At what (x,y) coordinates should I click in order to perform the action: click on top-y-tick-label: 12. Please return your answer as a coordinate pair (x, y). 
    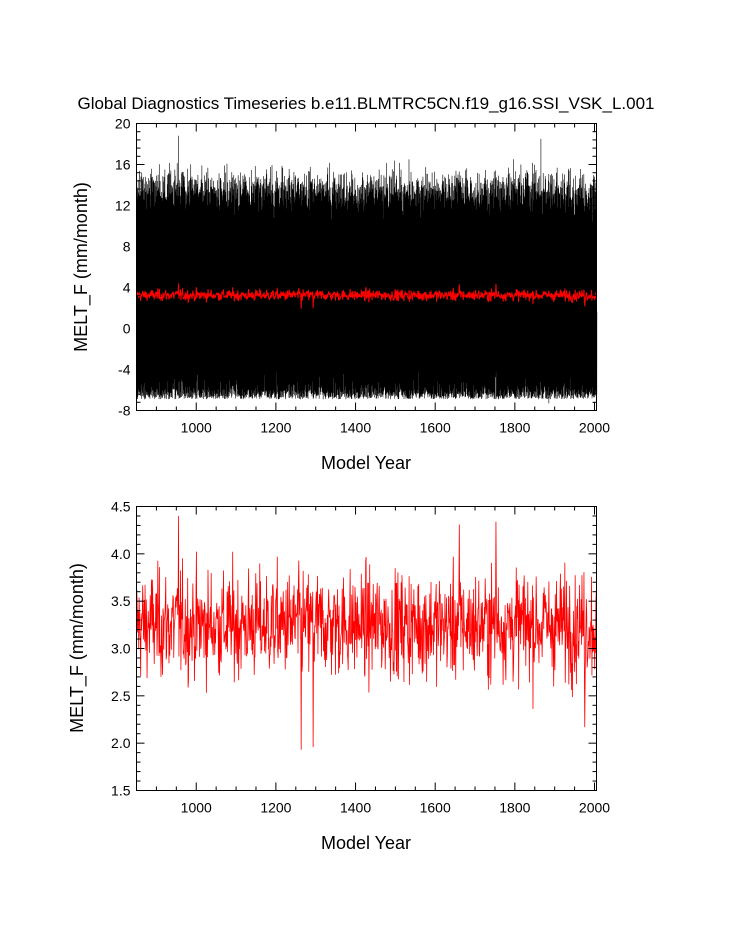
    Looking at the image, I should click on (123, 206).